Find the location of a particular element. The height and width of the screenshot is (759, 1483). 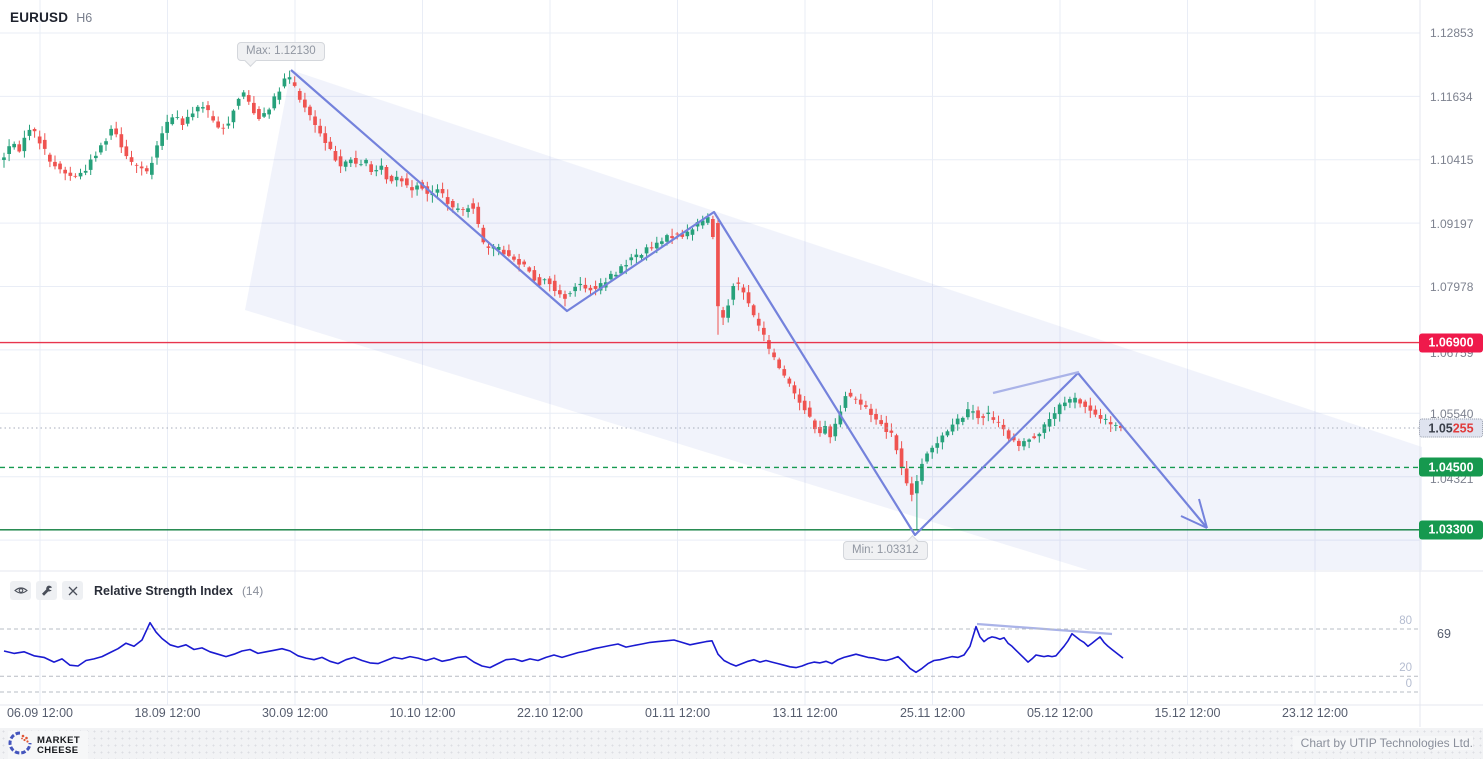

market-cheese-logo: MARKET CHEESE is located at coordinates (48, 745).